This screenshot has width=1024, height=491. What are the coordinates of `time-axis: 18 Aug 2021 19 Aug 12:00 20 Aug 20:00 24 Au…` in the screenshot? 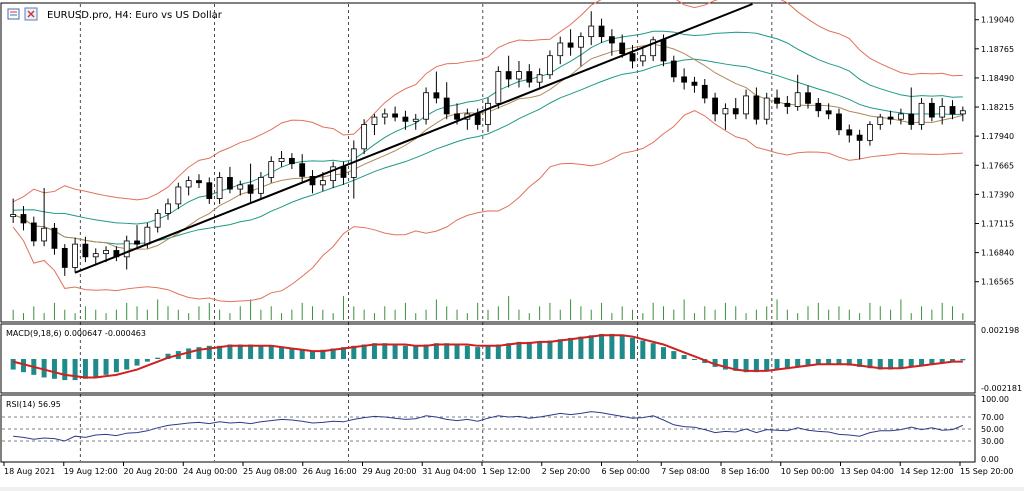 It's located at (508, 469).